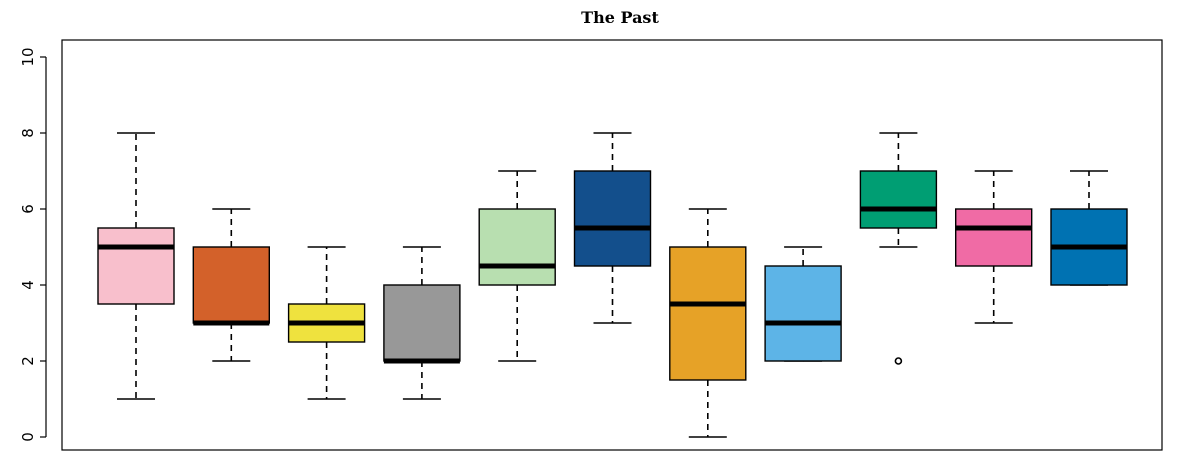 Image resolution: width=1181 pixels, height=452 pixels. Describe the element at coordinates (28, 285) in the screenshot. I see `y-tick-label: 4` at that location.